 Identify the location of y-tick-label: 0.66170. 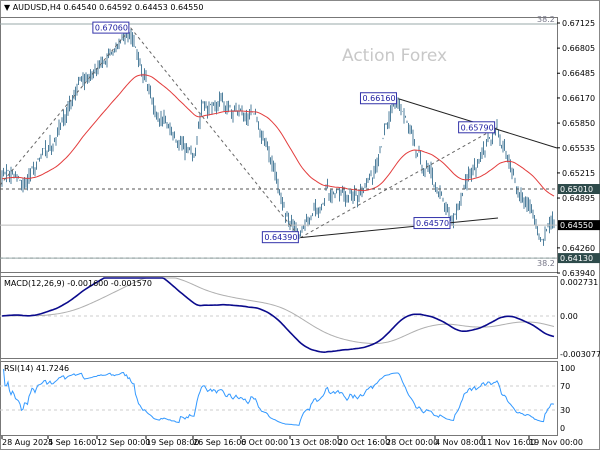
(578, 98).